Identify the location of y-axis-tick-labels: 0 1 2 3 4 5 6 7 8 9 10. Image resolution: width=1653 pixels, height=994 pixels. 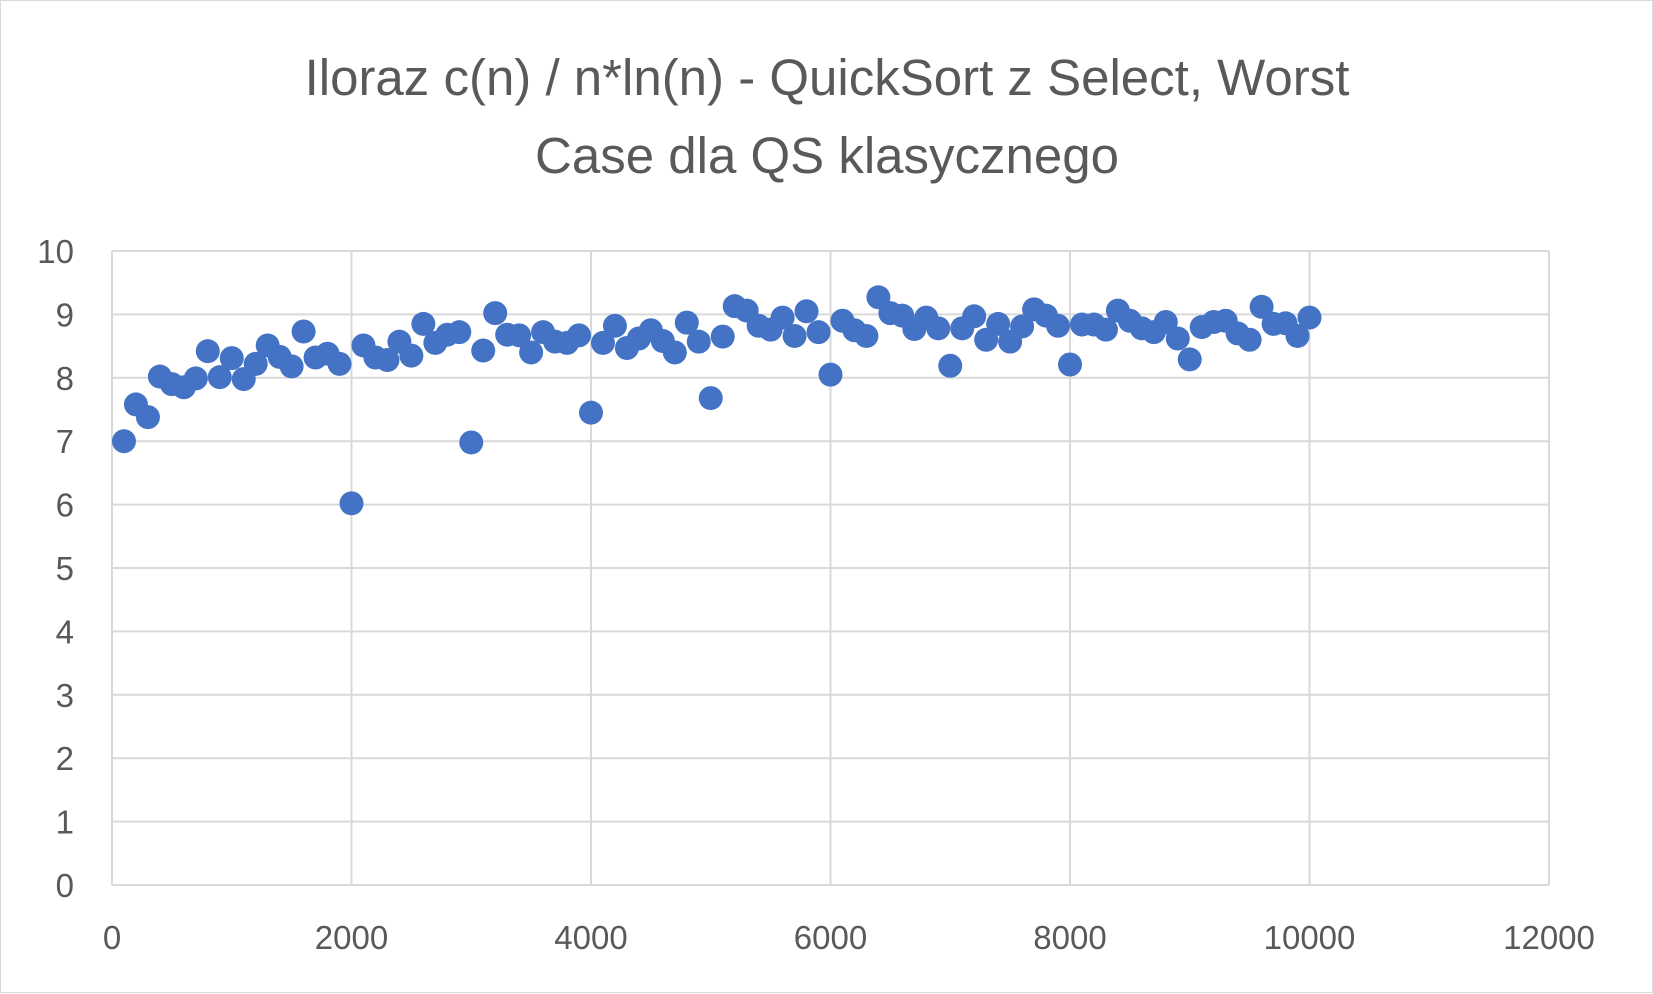
(55, 568).